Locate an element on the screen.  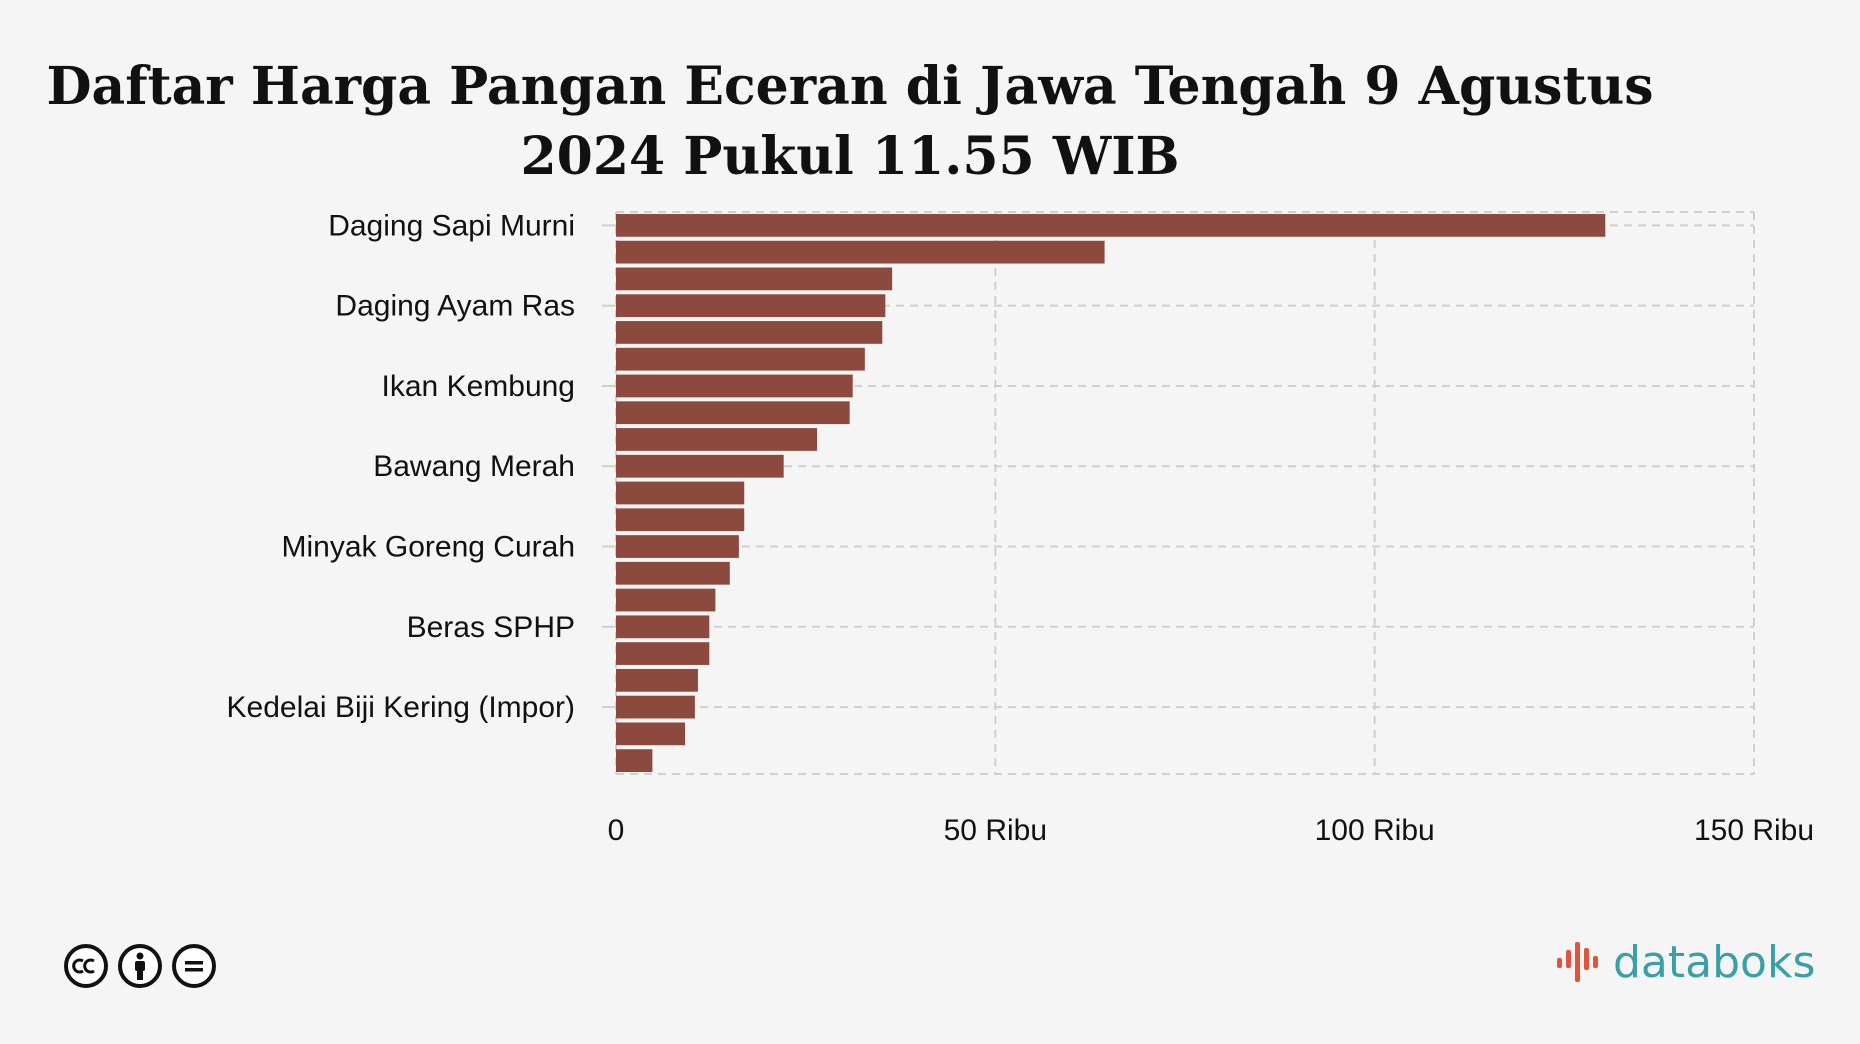
x-tick-label: 50 Ribu is located at coordinates (995, 830).